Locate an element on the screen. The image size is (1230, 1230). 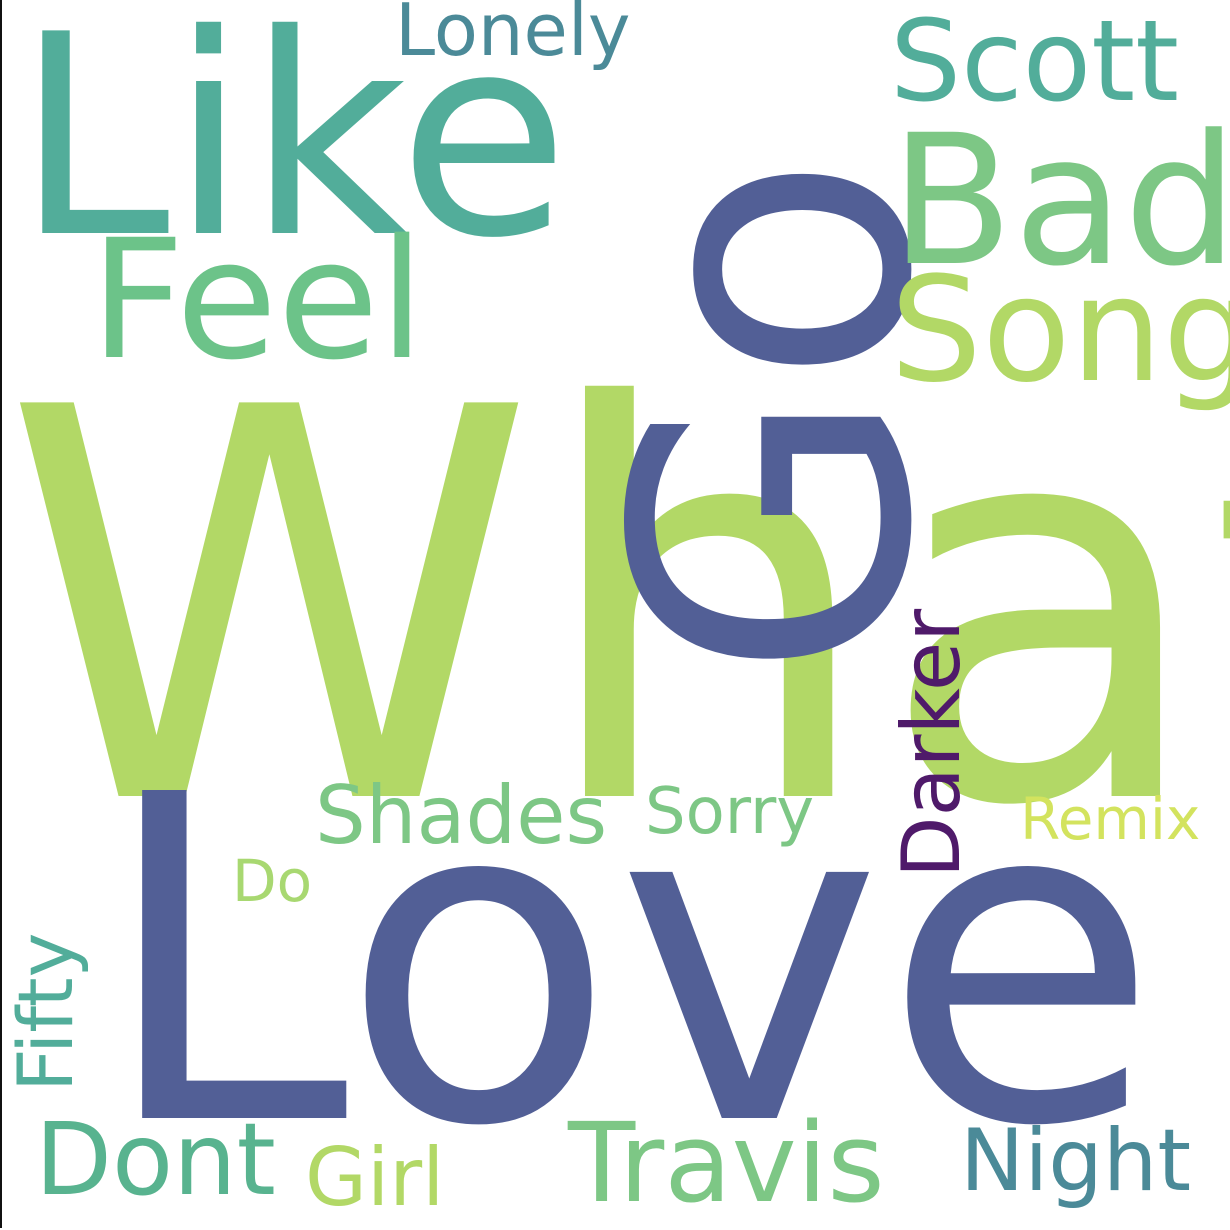
word-sorry: Sorry is located at coordinates (730, 812).